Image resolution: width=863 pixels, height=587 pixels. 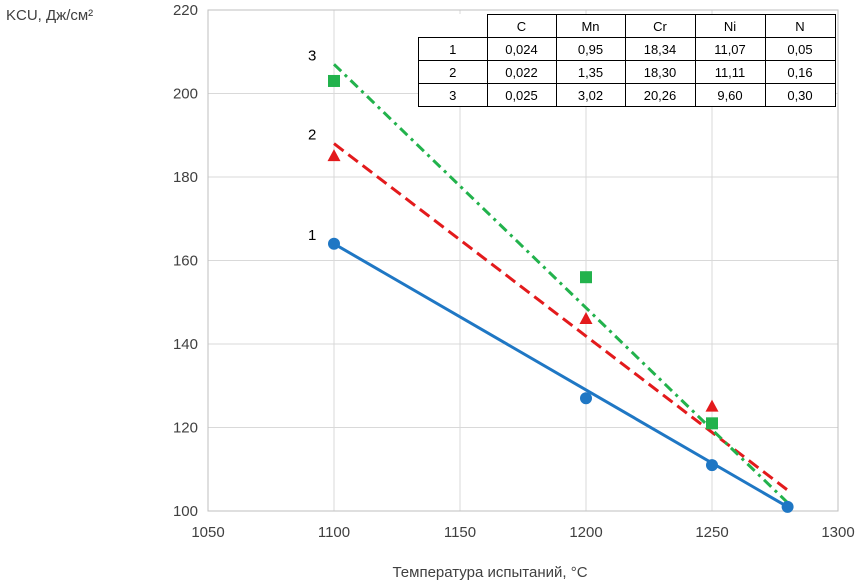 What do you see at coordinates (585, 532) in the screenshot?
I see `x-tick-label: 1200` at bounding box center [585, 532].